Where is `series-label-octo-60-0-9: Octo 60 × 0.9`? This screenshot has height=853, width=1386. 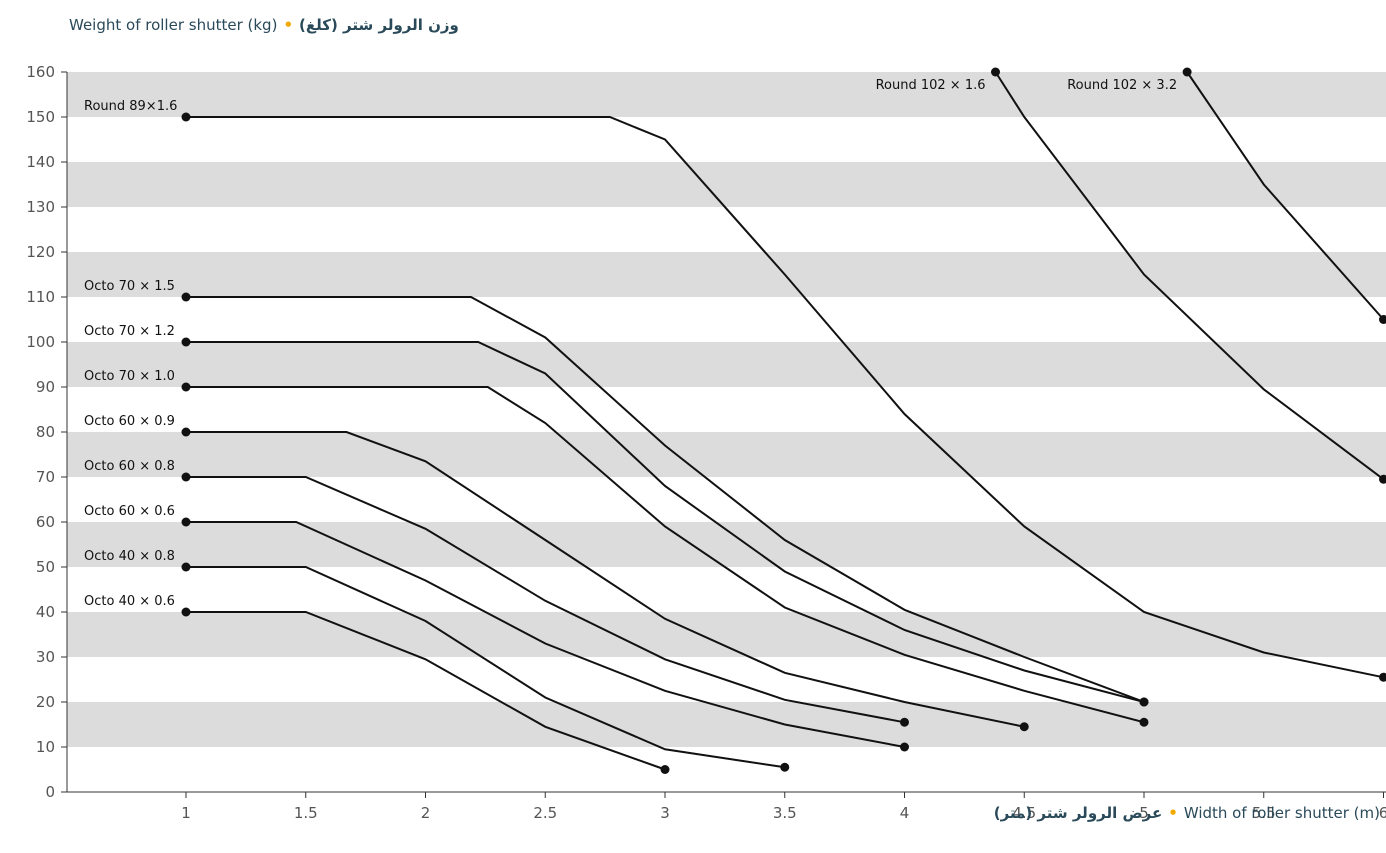
series-label-octo-60-0-9: Octo 60 × 0.9 is located at coordinates (129, 421).